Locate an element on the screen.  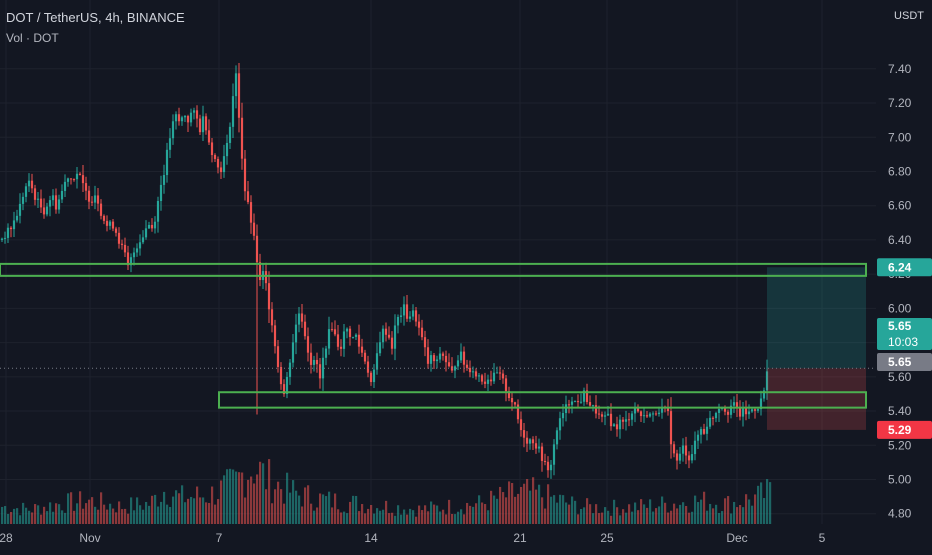
symbol-title: DOT / TetherUS, 4h, BINANCE is located at coordinates (95, 17).